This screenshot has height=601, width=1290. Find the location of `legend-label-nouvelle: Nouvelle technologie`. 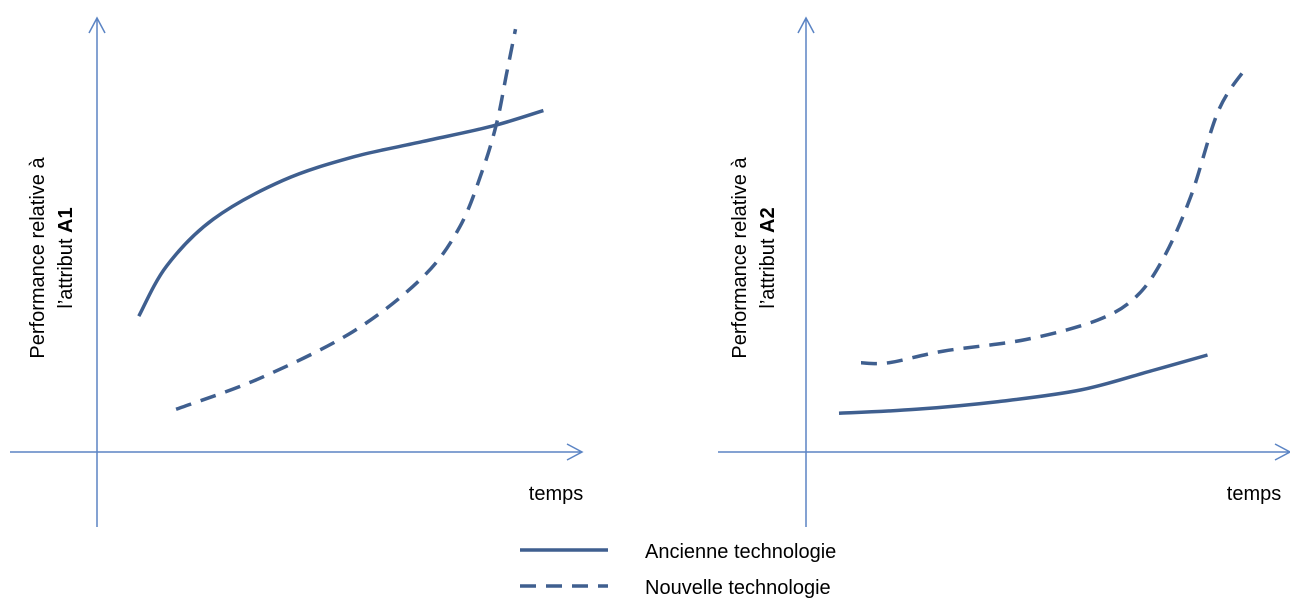

legend-label-nouvelle: Nouvelle technologie is located at coordinates (738, 588).